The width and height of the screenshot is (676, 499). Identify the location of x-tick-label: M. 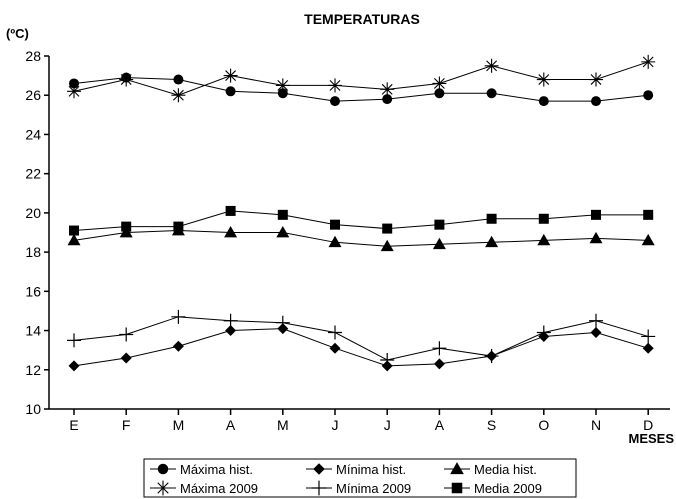
(283, 425).